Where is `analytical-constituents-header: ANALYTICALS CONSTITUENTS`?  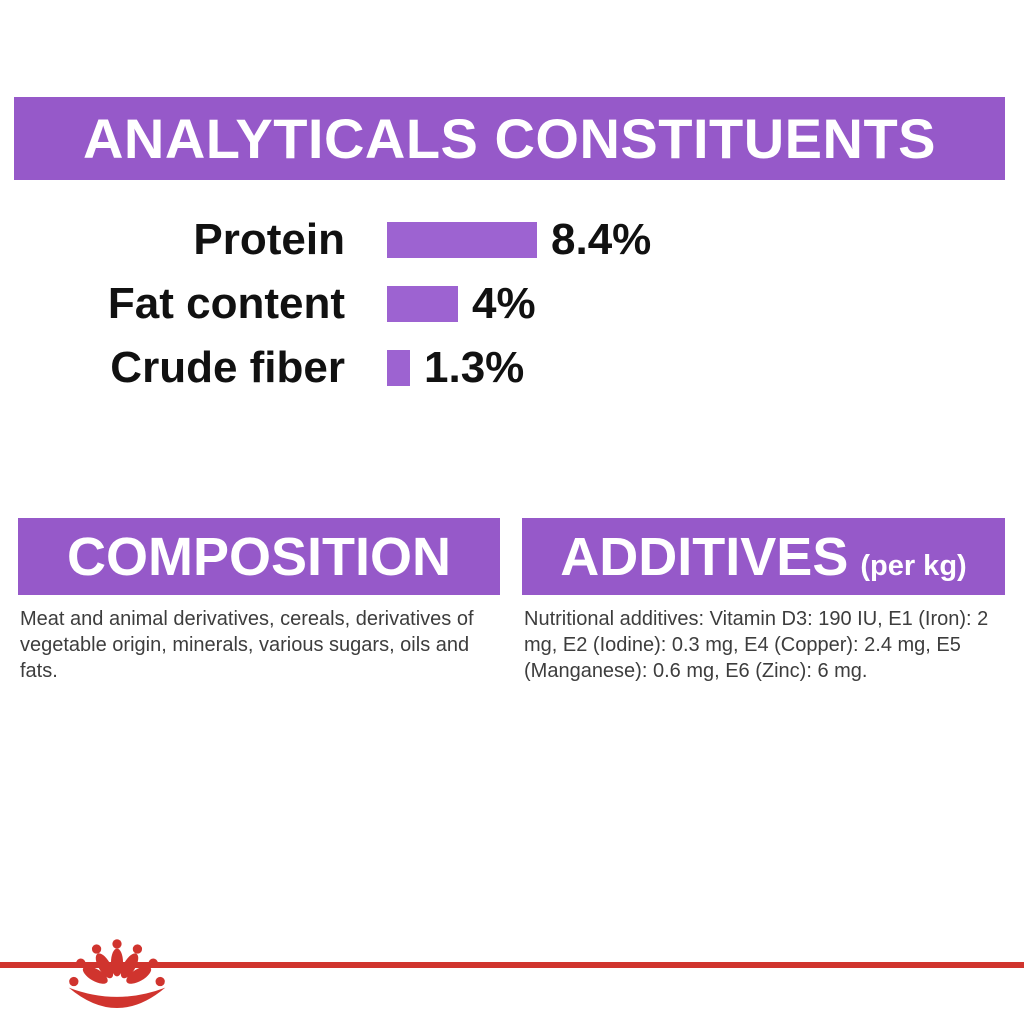
analytical-constituents-header: ANALYTICALS CONSTITUENTS is located at coordinates (509, 138).